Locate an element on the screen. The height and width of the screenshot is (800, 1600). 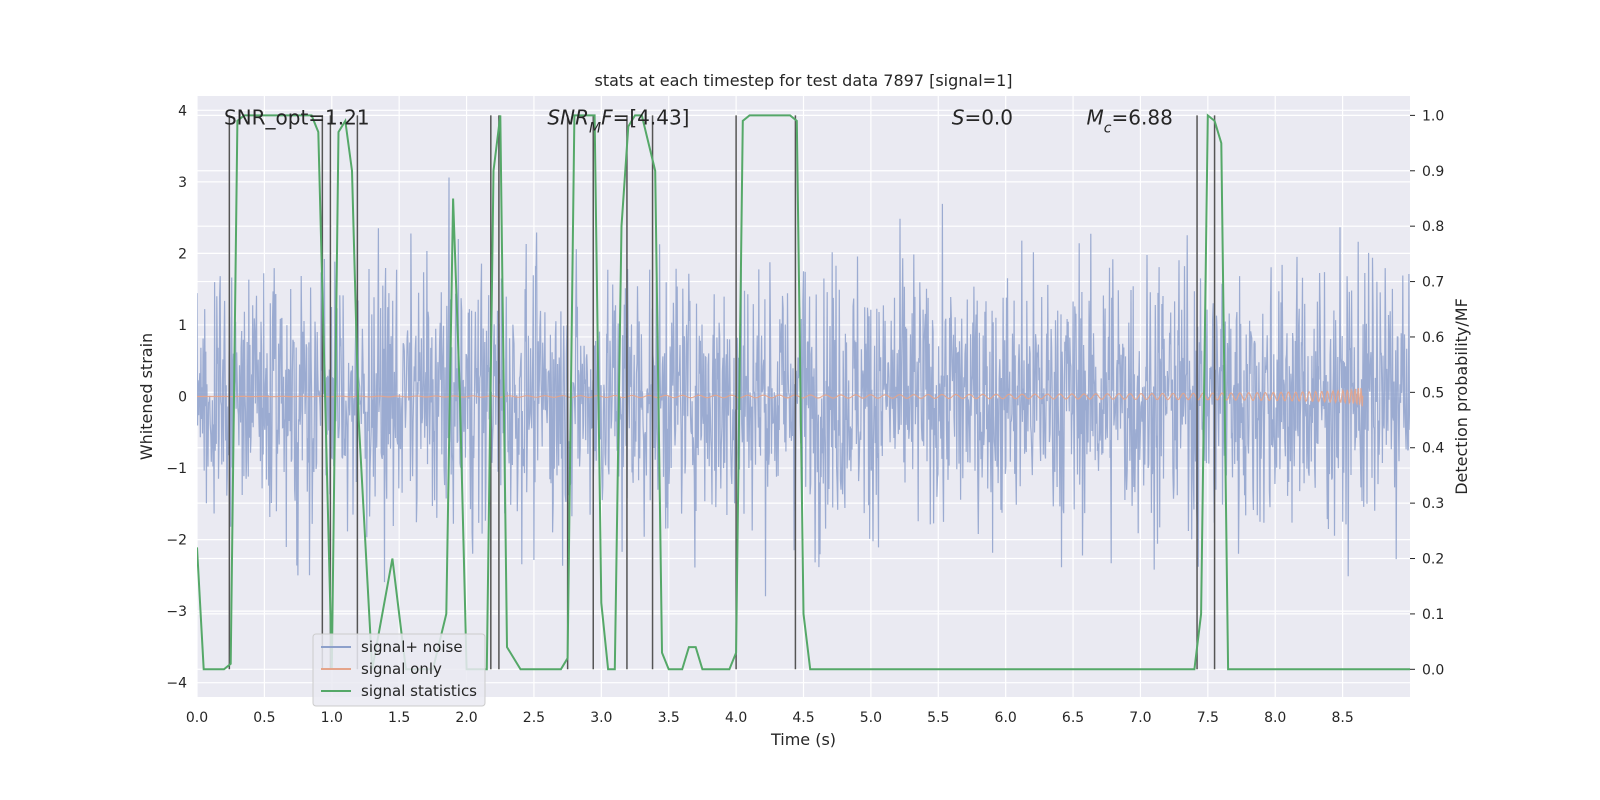
x-axis-label: Time (s) is located at coordinates (803, 739).